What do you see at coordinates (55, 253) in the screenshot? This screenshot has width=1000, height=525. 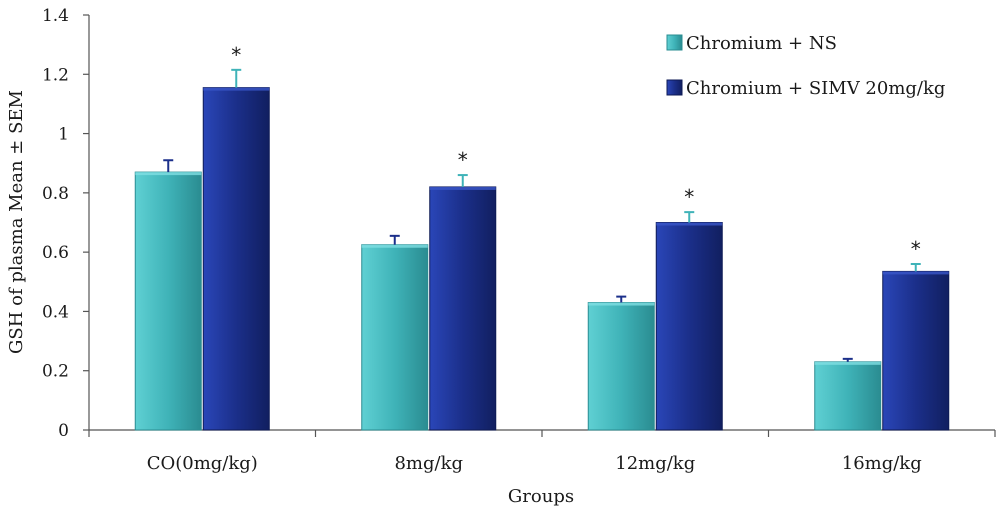 I see `y-tick-label: 0.6` at bounding box center [55, 253].